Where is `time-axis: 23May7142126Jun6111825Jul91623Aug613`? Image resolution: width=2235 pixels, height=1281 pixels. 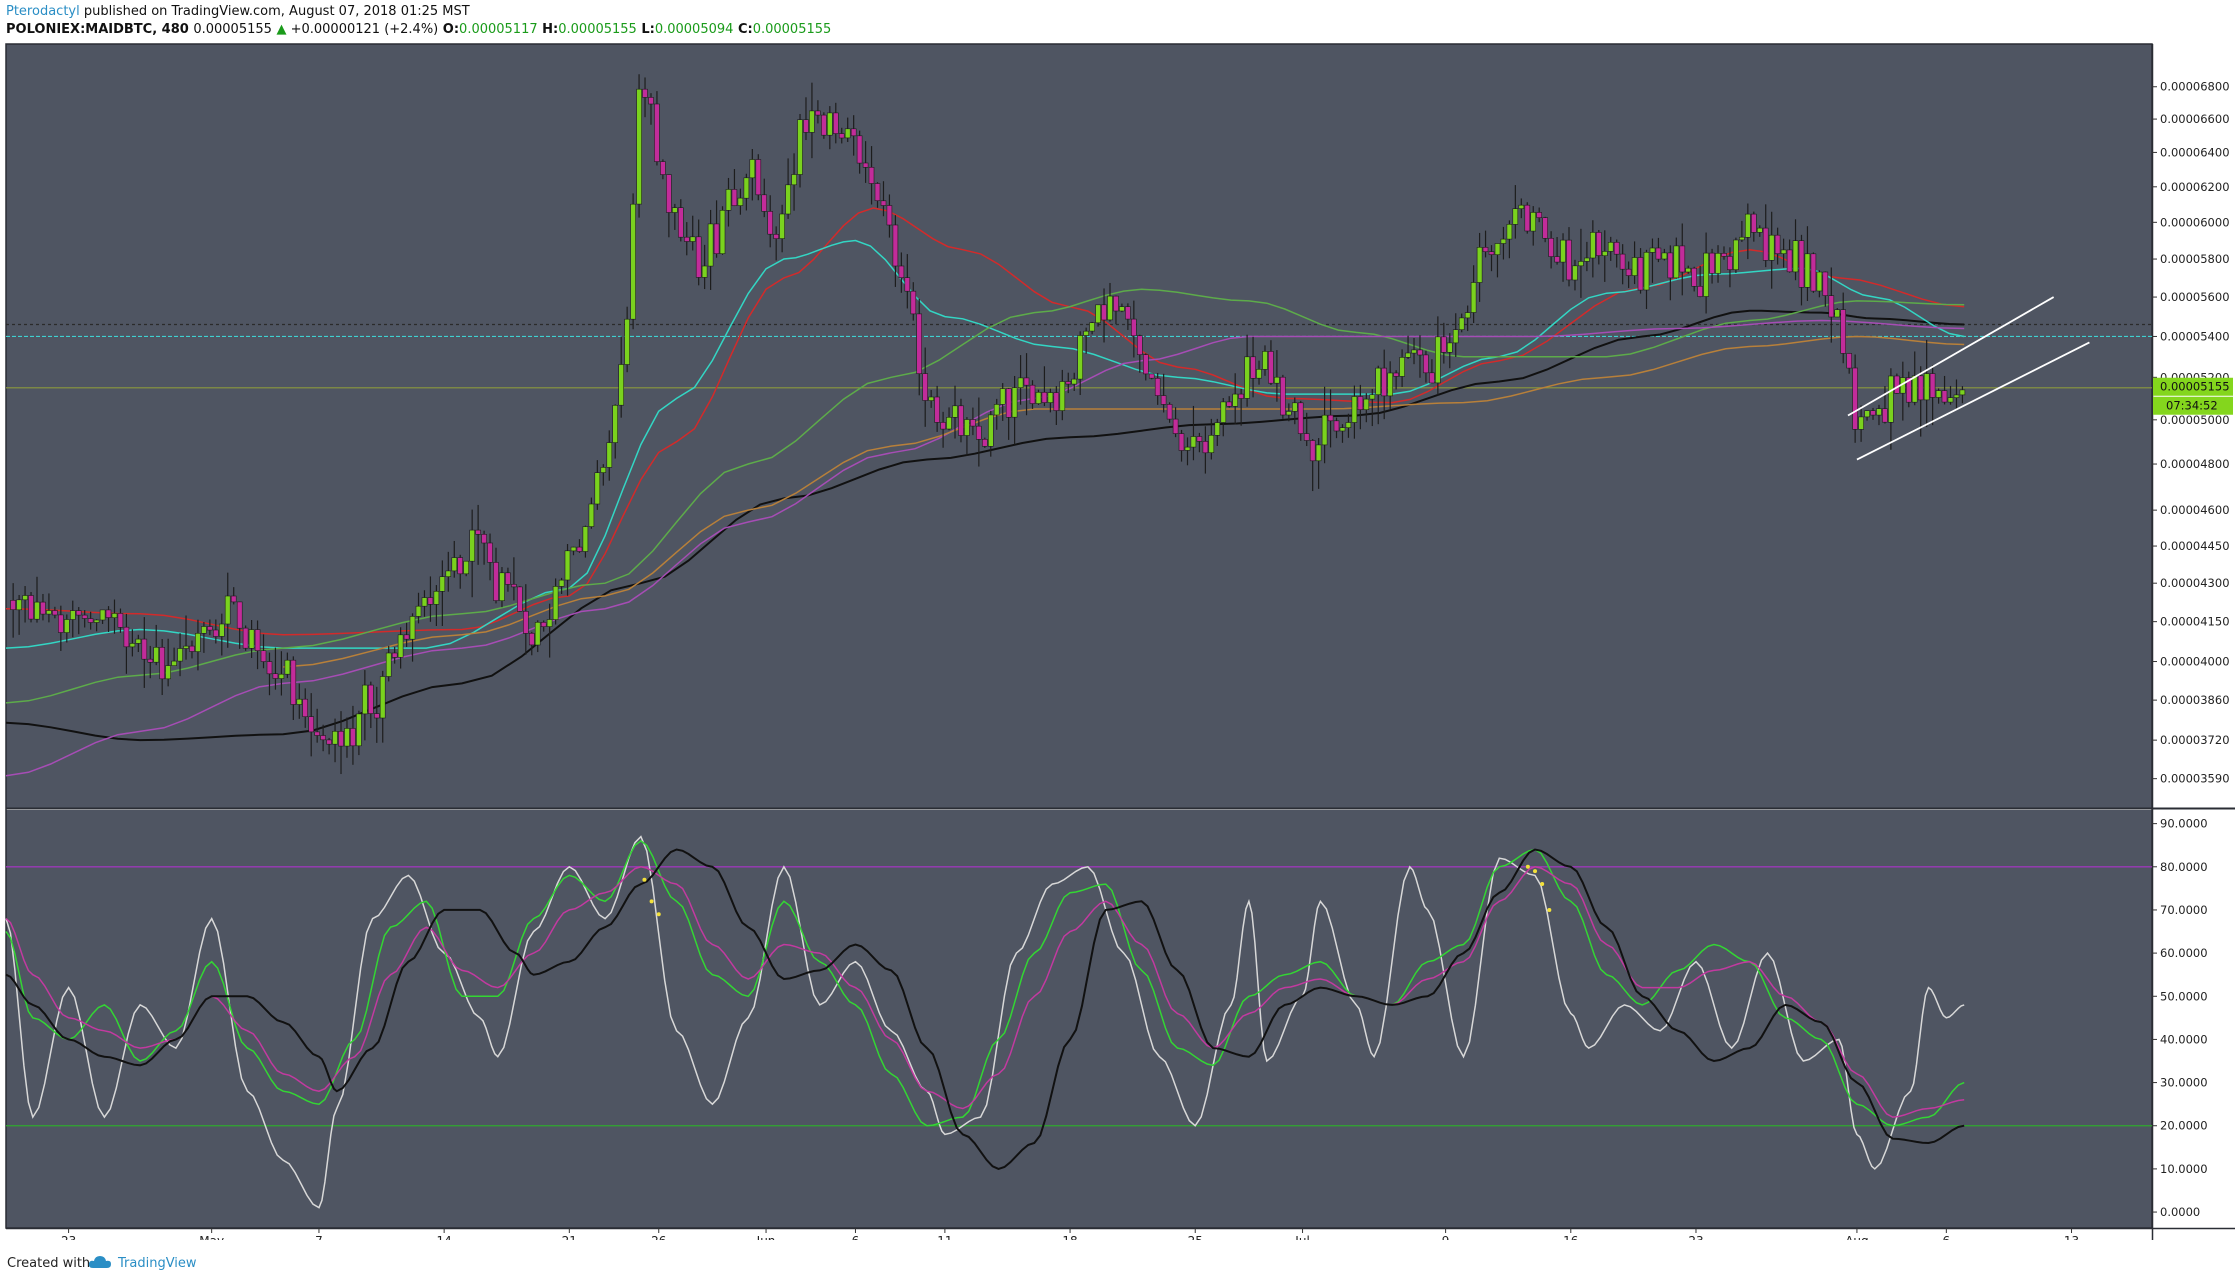
time-axis: 23May7142126Jun6111825Jul91623Aug613 is located at coordinates (1070, 1238).